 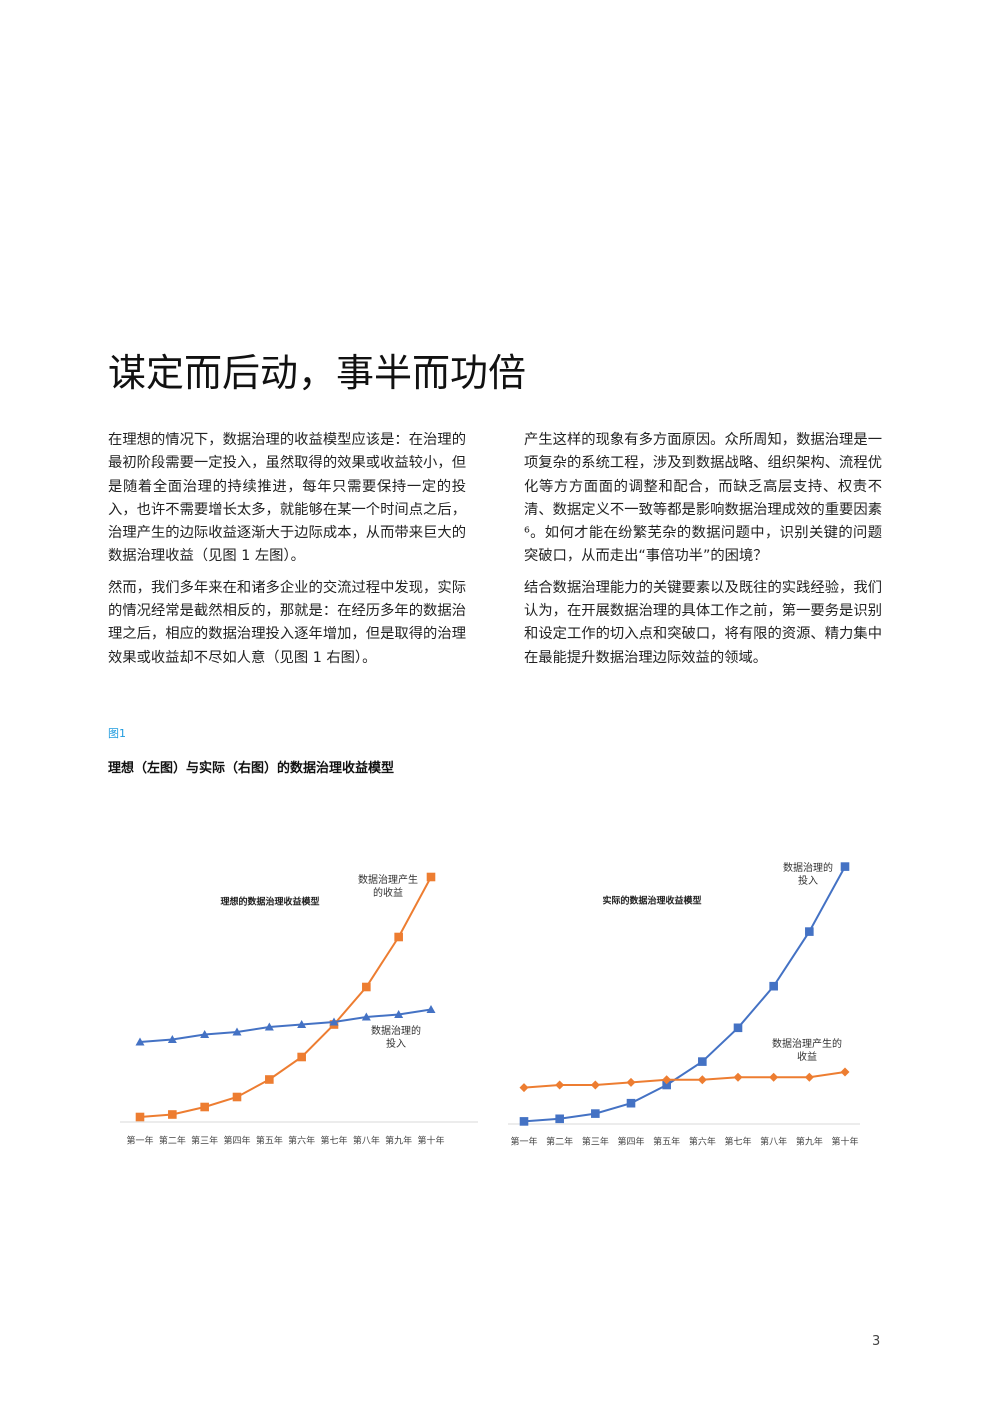 I want to click on figure-caption: 理想（左图）与实际（右图）的数据治理收益模型, so click(x=251, y=768).